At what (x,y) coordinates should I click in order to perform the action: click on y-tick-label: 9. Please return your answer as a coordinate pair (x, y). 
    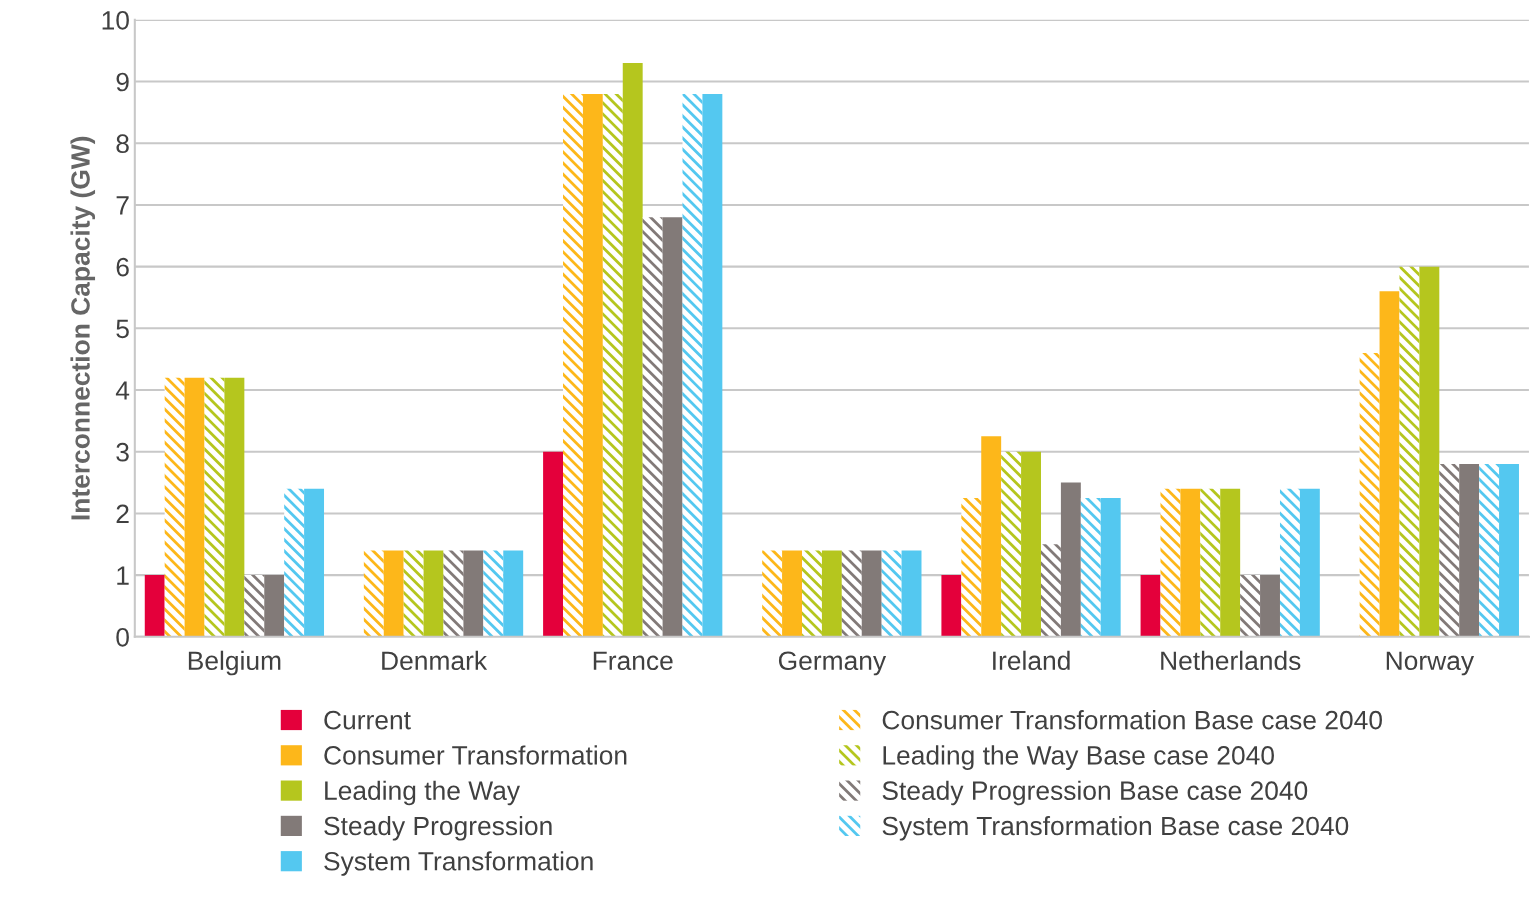
    Looking at the image, I should click on (122, 82).